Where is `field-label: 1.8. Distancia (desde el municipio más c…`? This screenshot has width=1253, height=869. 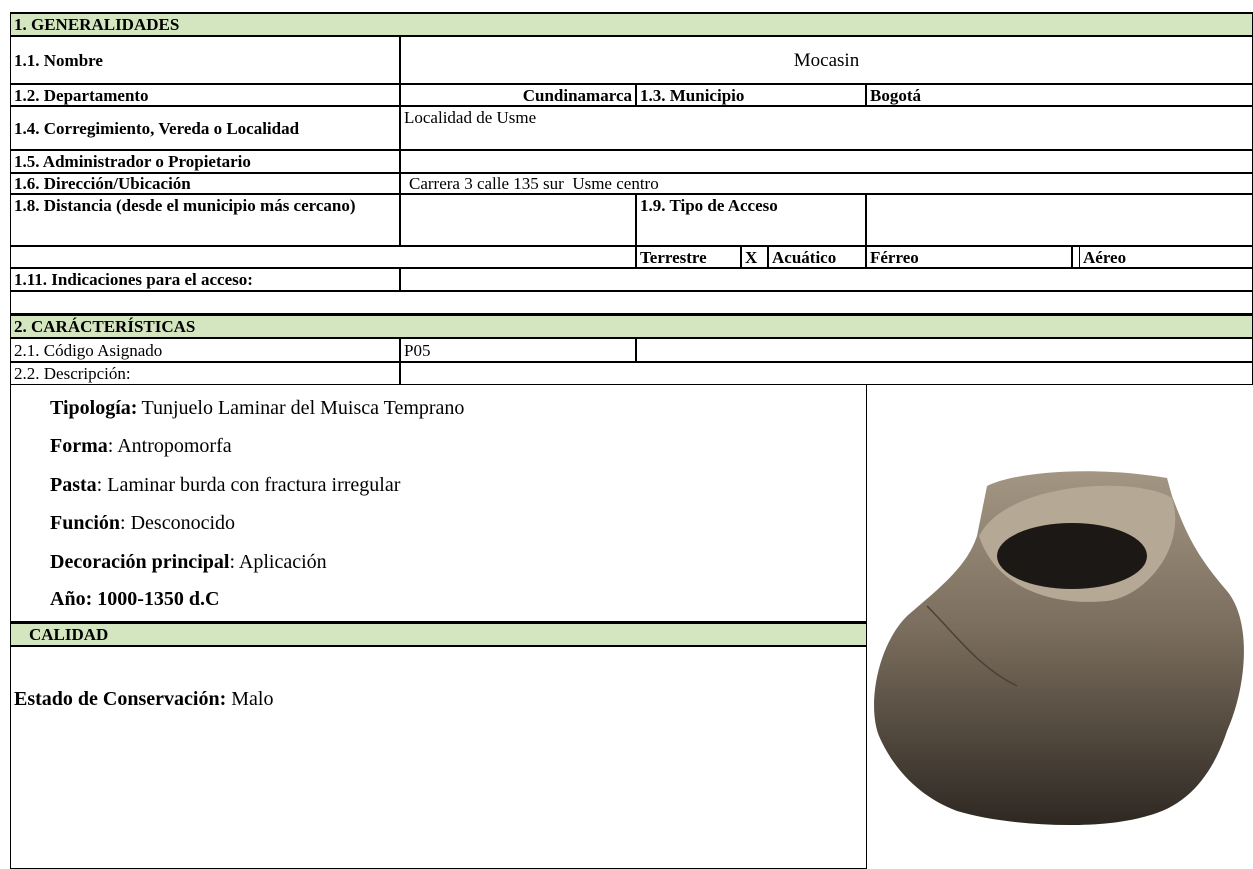 field-label: 1.8. Distancia (desde el municipio más c… is located at coordinates (205, 220).